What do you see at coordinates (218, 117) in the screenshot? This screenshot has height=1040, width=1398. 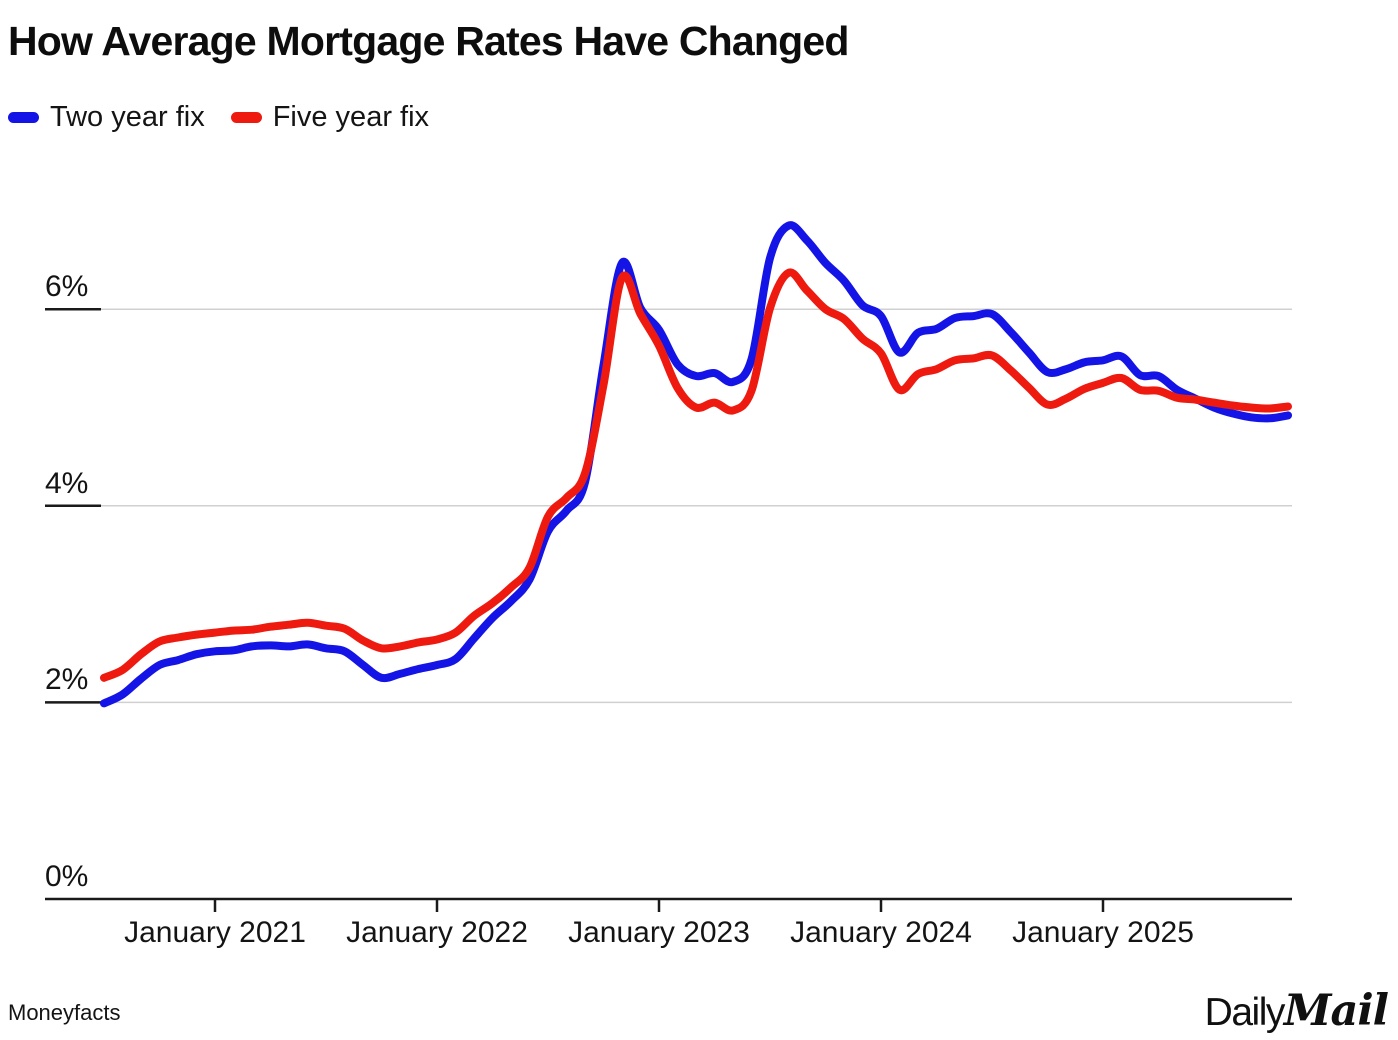 I see `legend: Two year fix Five year fix` at bounding box center [218, 117].